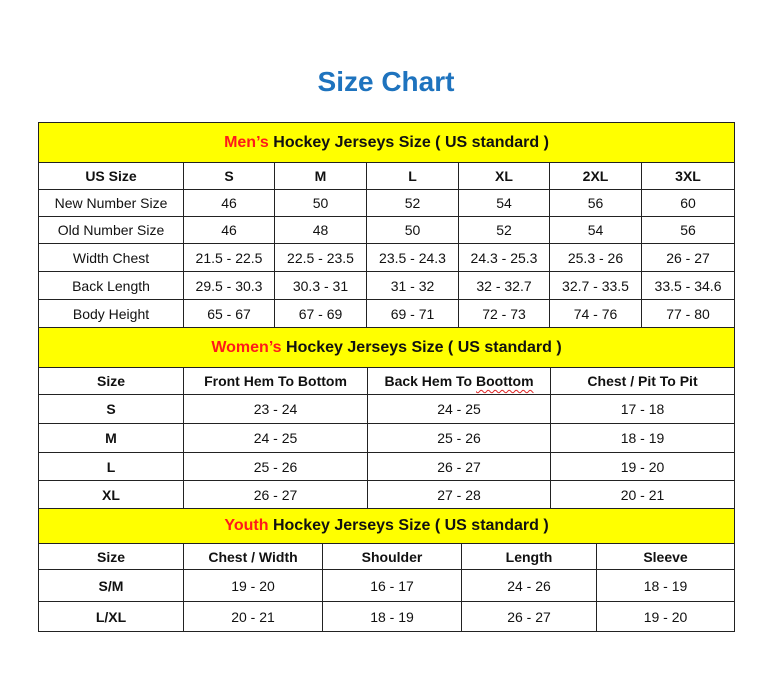  Describe the element at coordinates (529, 556) in the screenshot. I see `column-header: Length` at that location.